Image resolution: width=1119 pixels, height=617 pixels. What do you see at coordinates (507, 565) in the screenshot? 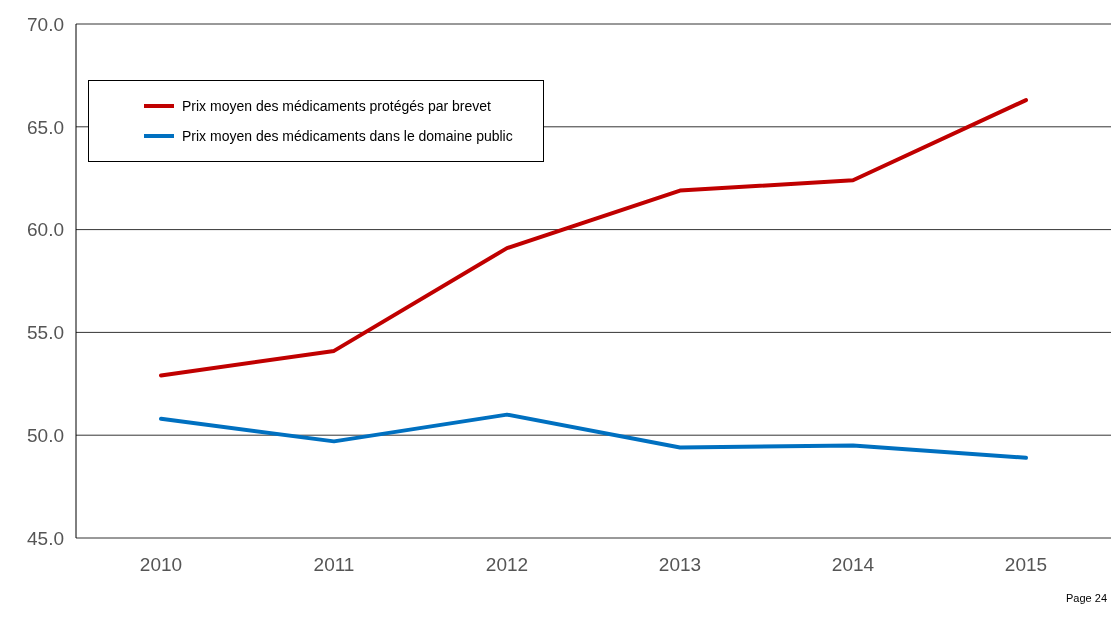
I see `x-tick-label: 2012` at bounding box center [507, 565].